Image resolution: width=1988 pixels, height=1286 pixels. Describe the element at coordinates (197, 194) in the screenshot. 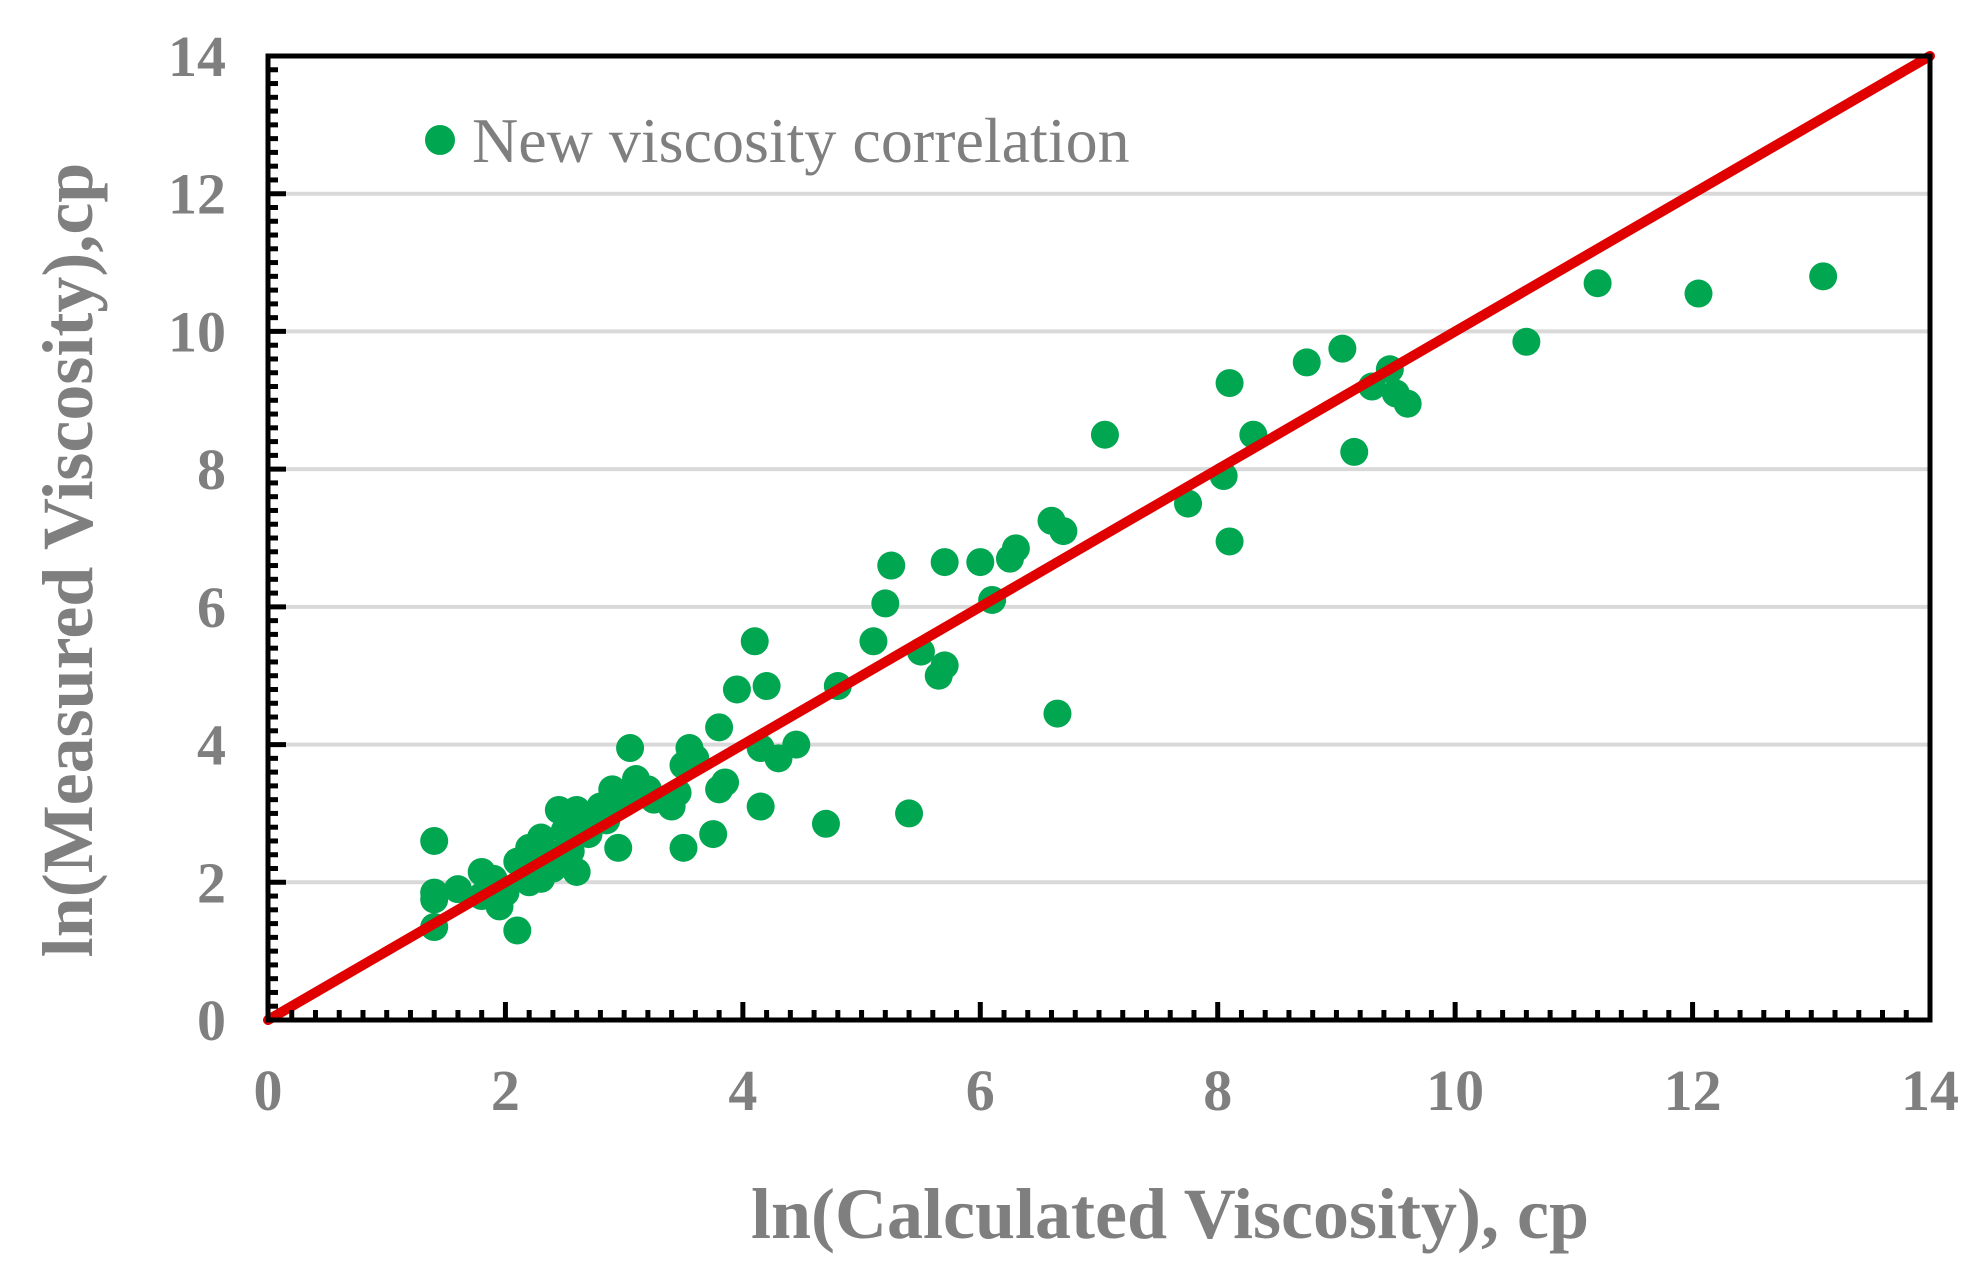

I see `y-tick-label: 12` at that location.